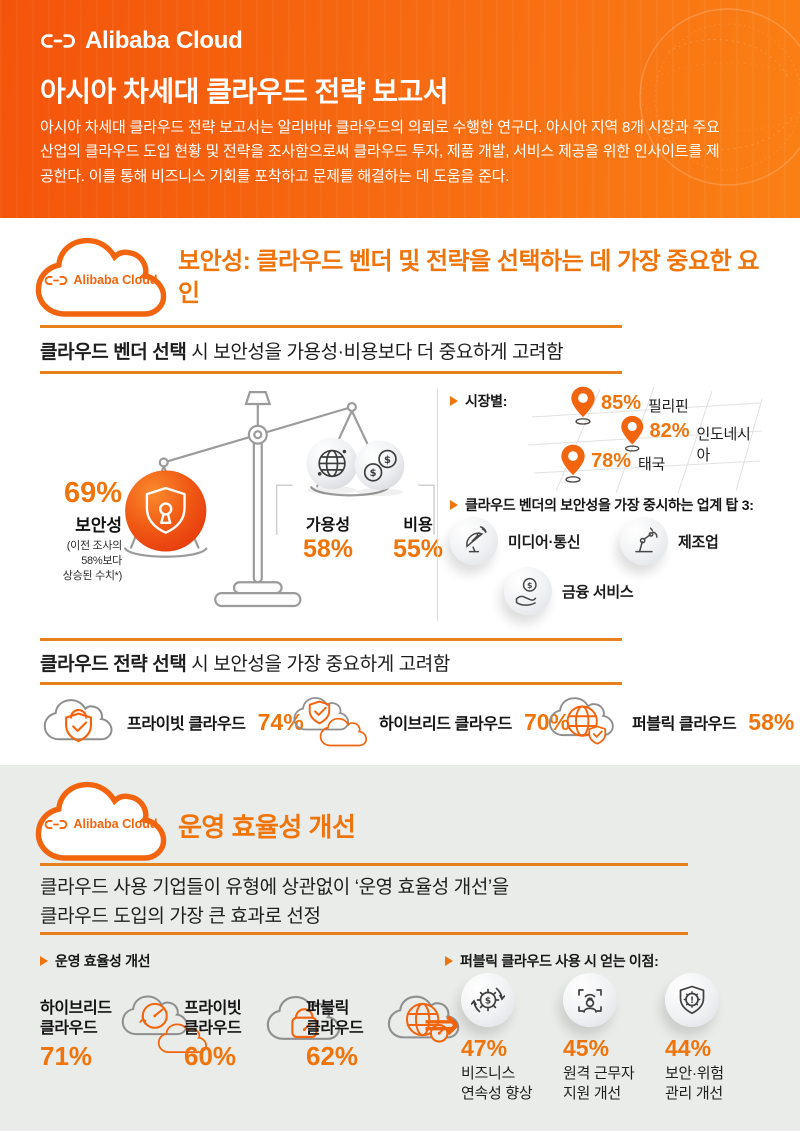  I want to click on benefit-label-line: 관리 개선, so click(694, 1093).